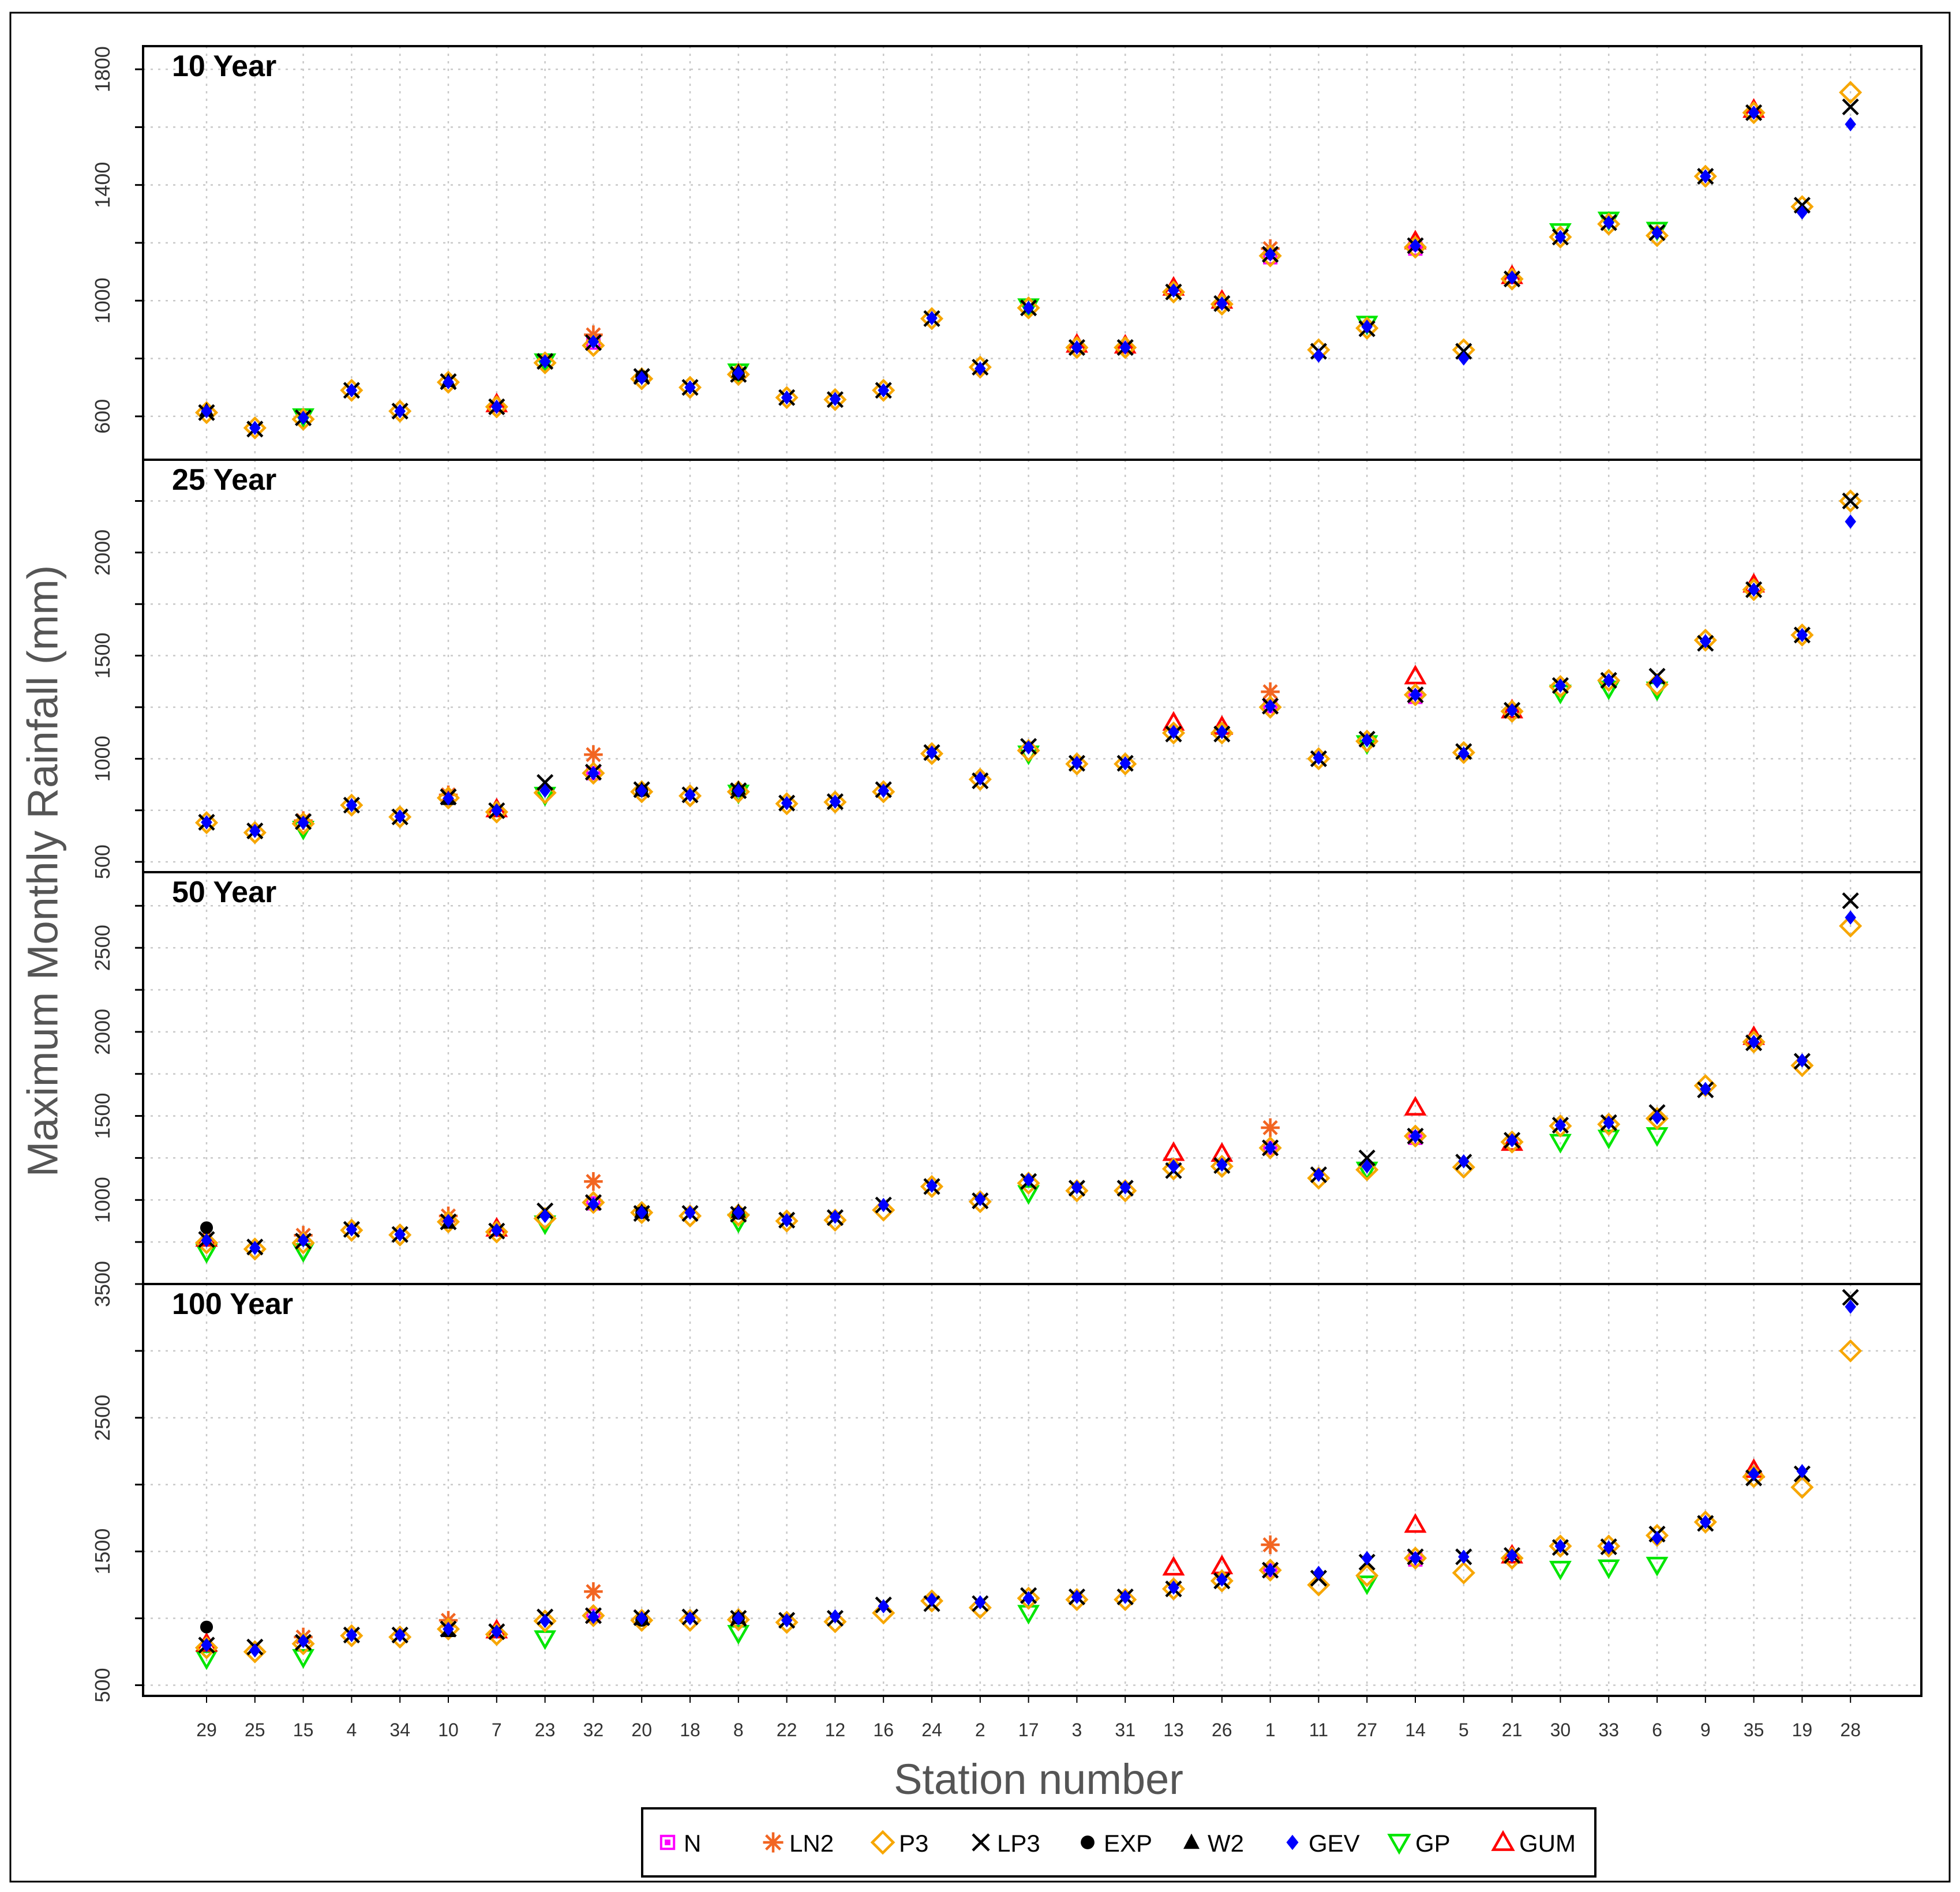 The height and width of the screenshot is (1892, 1960). What do you see at coordinates (224, 892) in the screenshot?
I see `panel-title: 50 Year` at bounding box center [224, 892].